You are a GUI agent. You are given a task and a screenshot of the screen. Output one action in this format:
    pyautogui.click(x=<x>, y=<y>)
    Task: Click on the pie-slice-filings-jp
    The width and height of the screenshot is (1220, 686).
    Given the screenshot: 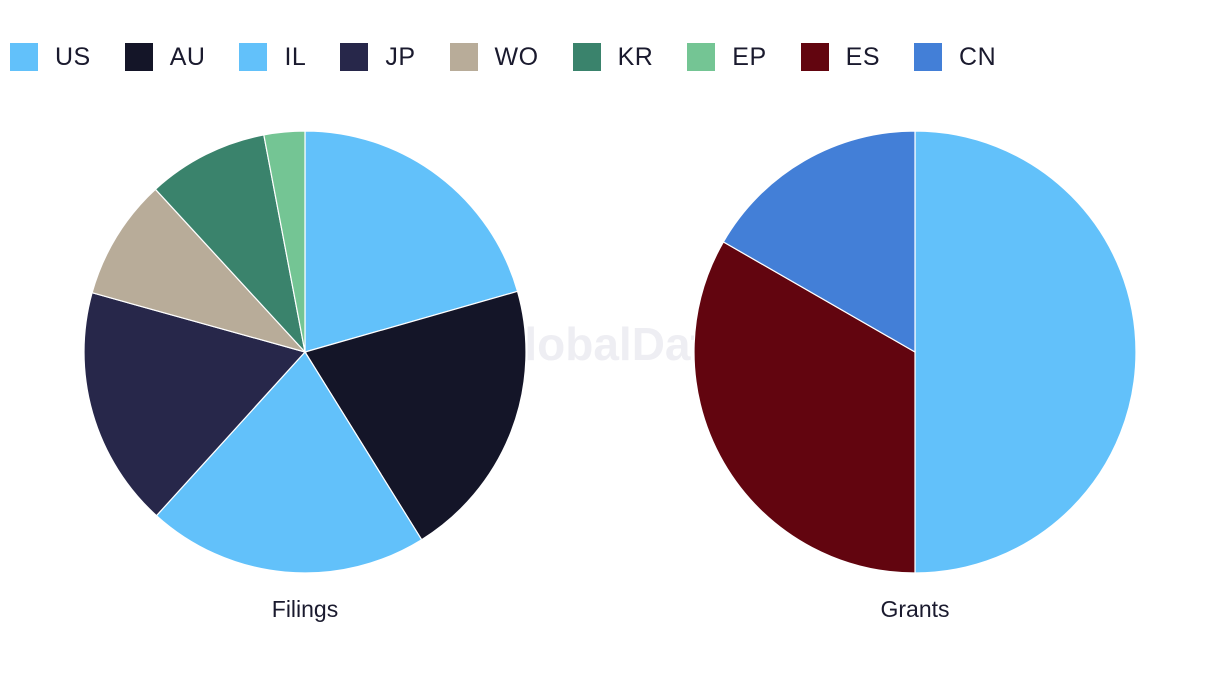 What is the action you would take?
    pyautogui.click(x=195, y=404)
    